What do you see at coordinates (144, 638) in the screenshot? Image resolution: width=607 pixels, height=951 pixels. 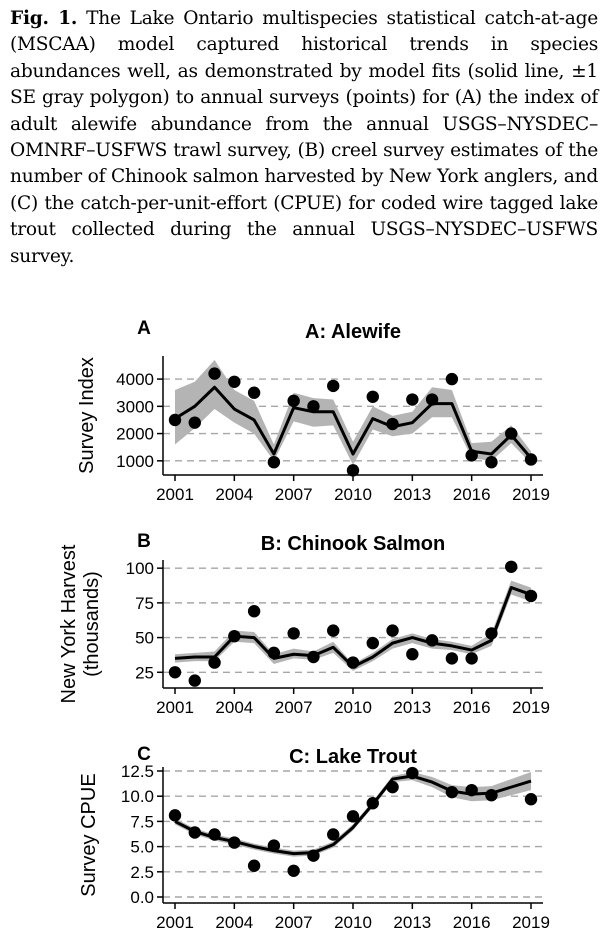 I see `y-tick-label: 50` at bounding box center [144, 638].